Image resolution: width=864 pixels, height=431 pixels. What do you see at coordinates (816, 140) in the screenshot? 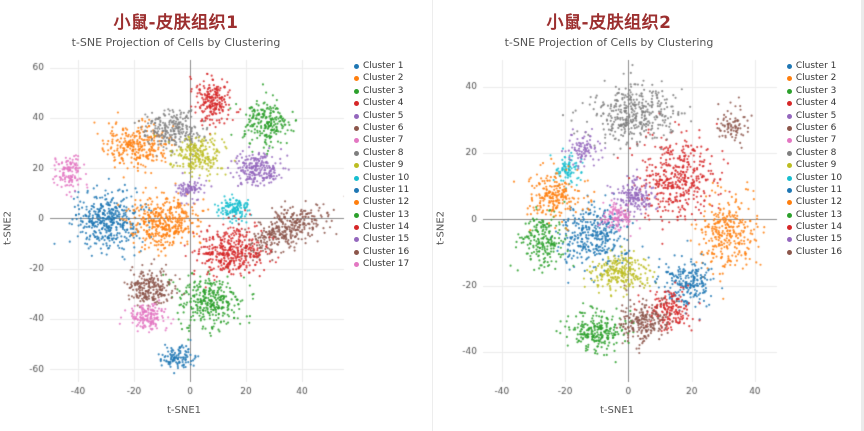
I see `legend-label: Cluster 7` at bounding box center [816, 140].